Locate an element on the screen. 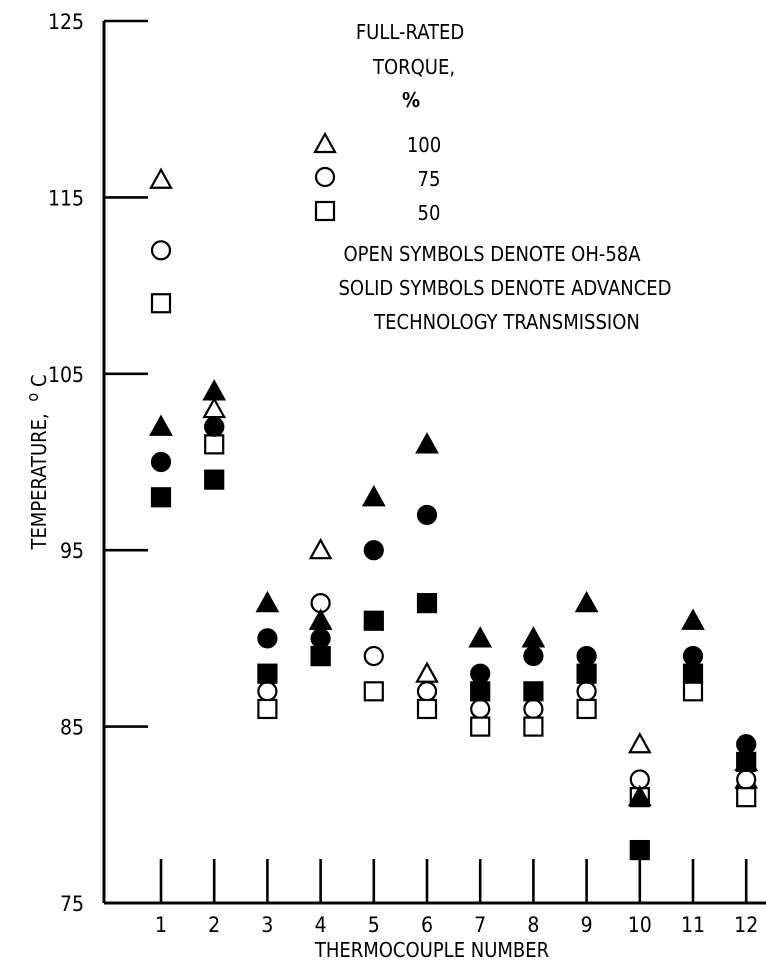  svg-text: TEMPERATURE, o C is located at coordinates (35, 462).